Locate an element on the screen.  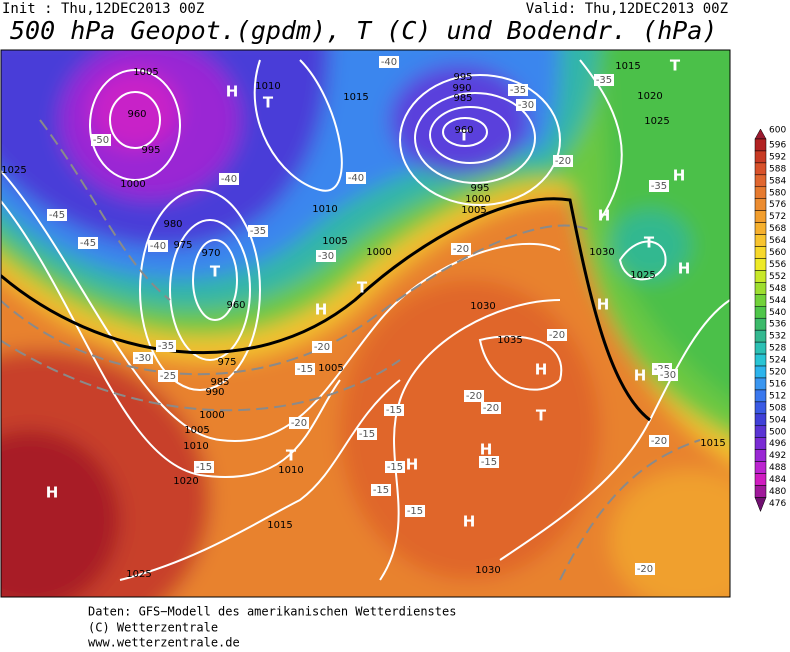
scale-label: 556 is located at coordinates (777, 265).